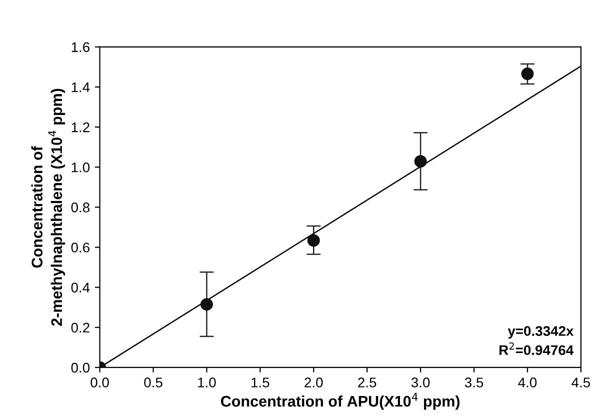 The image size is (594, 419). I want to click on y-tick-label: 1.6, so click(81, 47).